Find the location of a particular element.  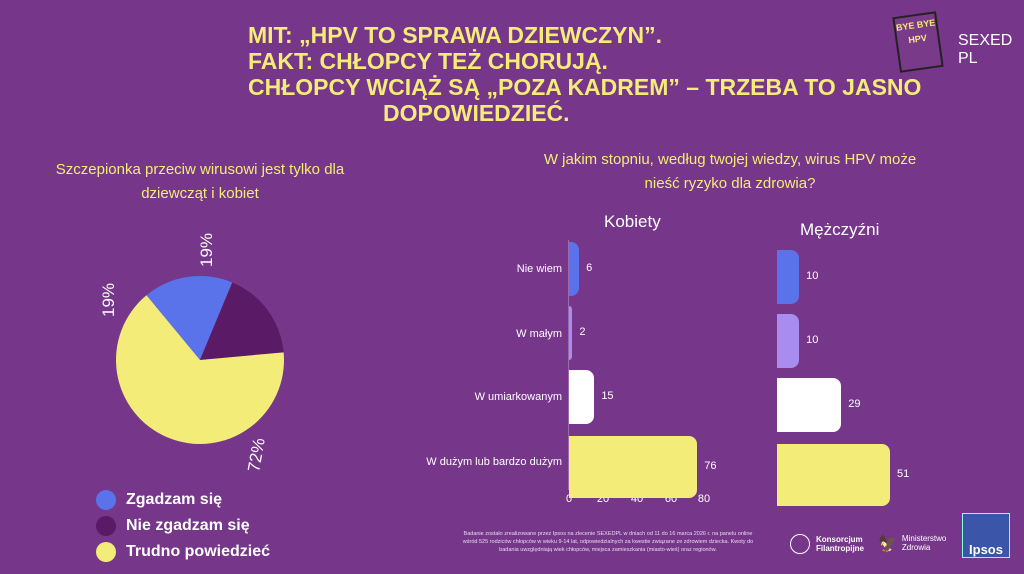

category-label: W dużym lub bardzo dużym is located at coordinates (494, 462).